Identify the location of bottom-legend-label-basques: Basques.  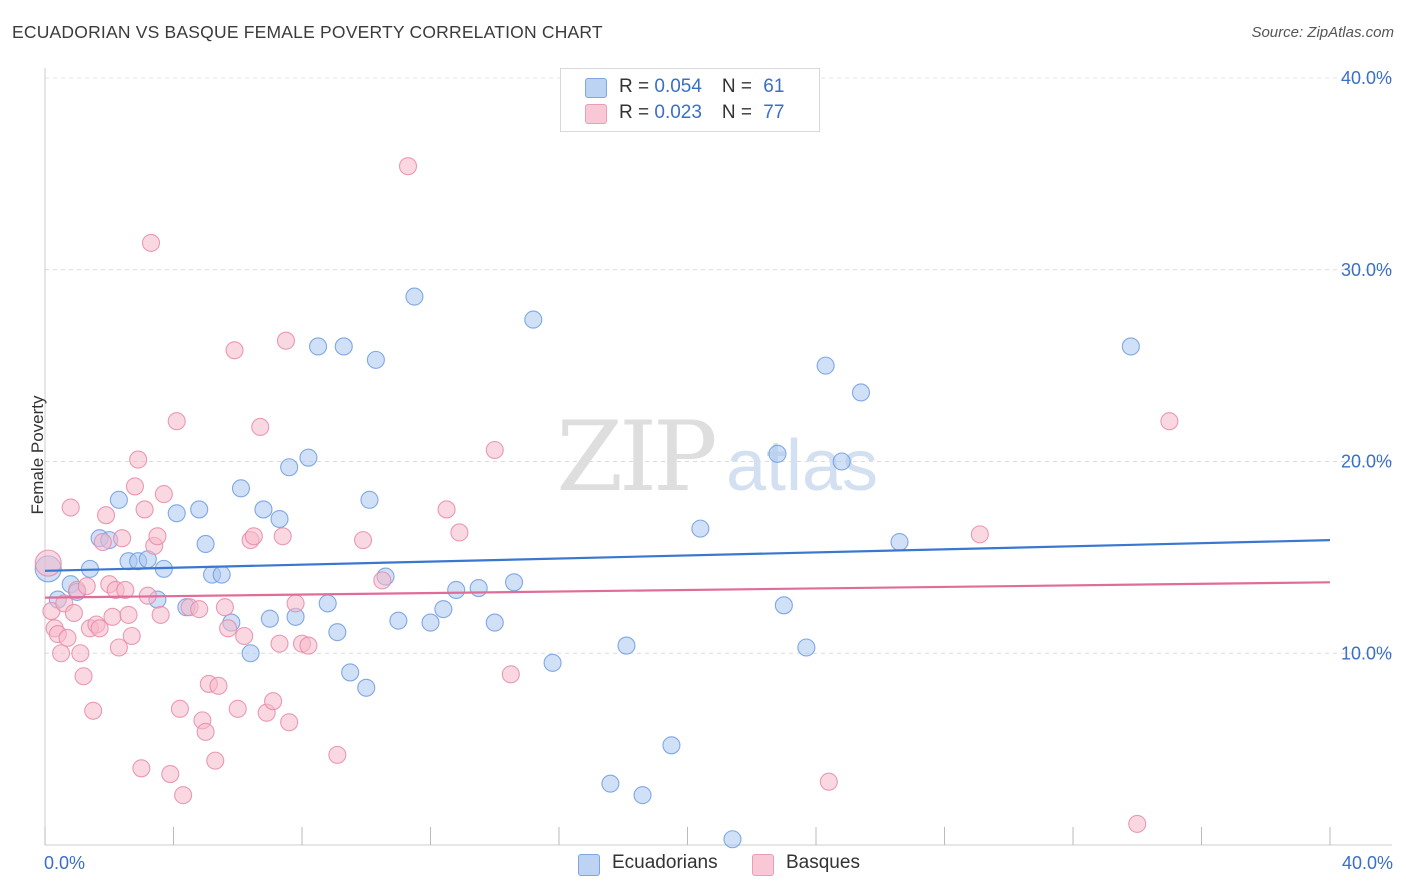
(823, 862).